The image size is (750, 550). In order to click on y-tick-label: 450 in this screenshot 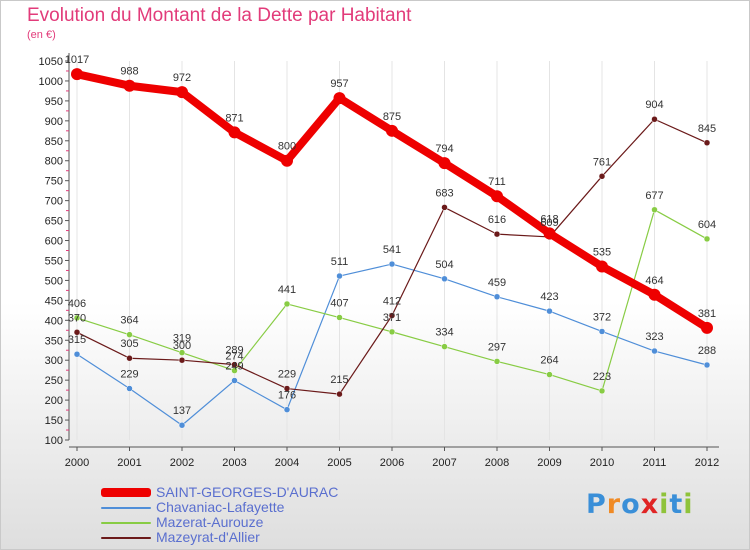, I will do `click(54, 301)`.